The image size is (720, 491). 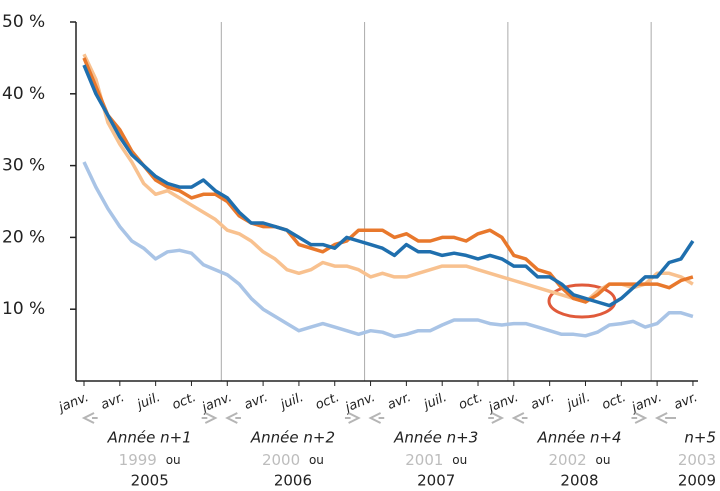 I want to click on alt-year-line: 2001 ou, so click(x=436, y=460).